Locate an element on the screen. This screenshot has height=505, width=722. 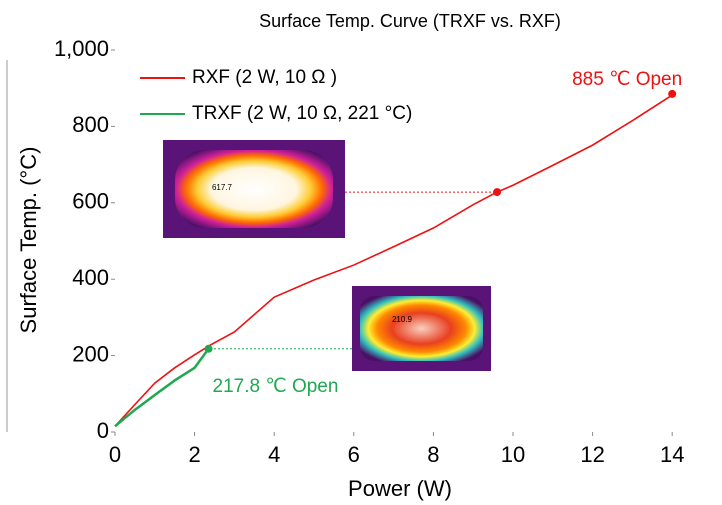
y-tick-label: 200 is located at coordinates (90, 353).